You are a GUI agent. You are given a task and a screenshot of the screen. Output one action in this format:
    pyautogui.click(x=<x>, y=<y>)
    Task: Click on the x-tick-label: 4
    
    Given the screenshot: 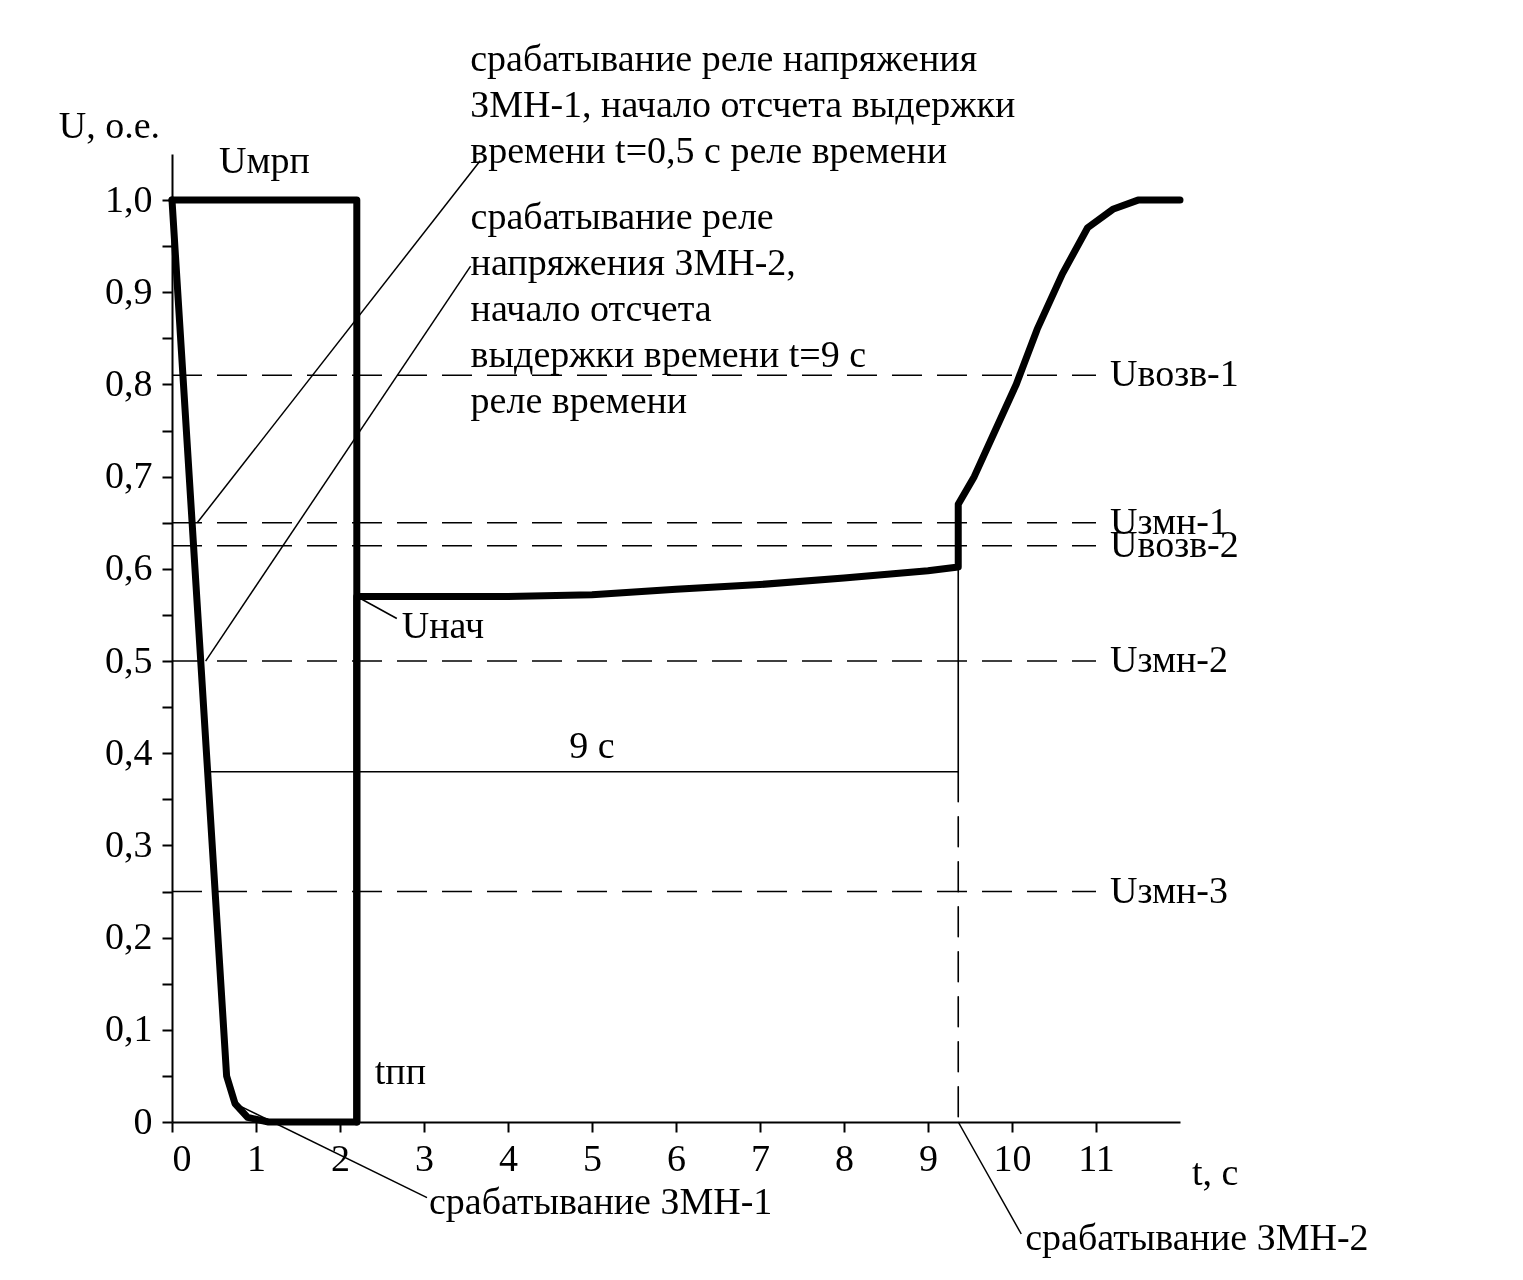 What is the action you would take?
    pyautogui.click(x=508, y=1157)
    